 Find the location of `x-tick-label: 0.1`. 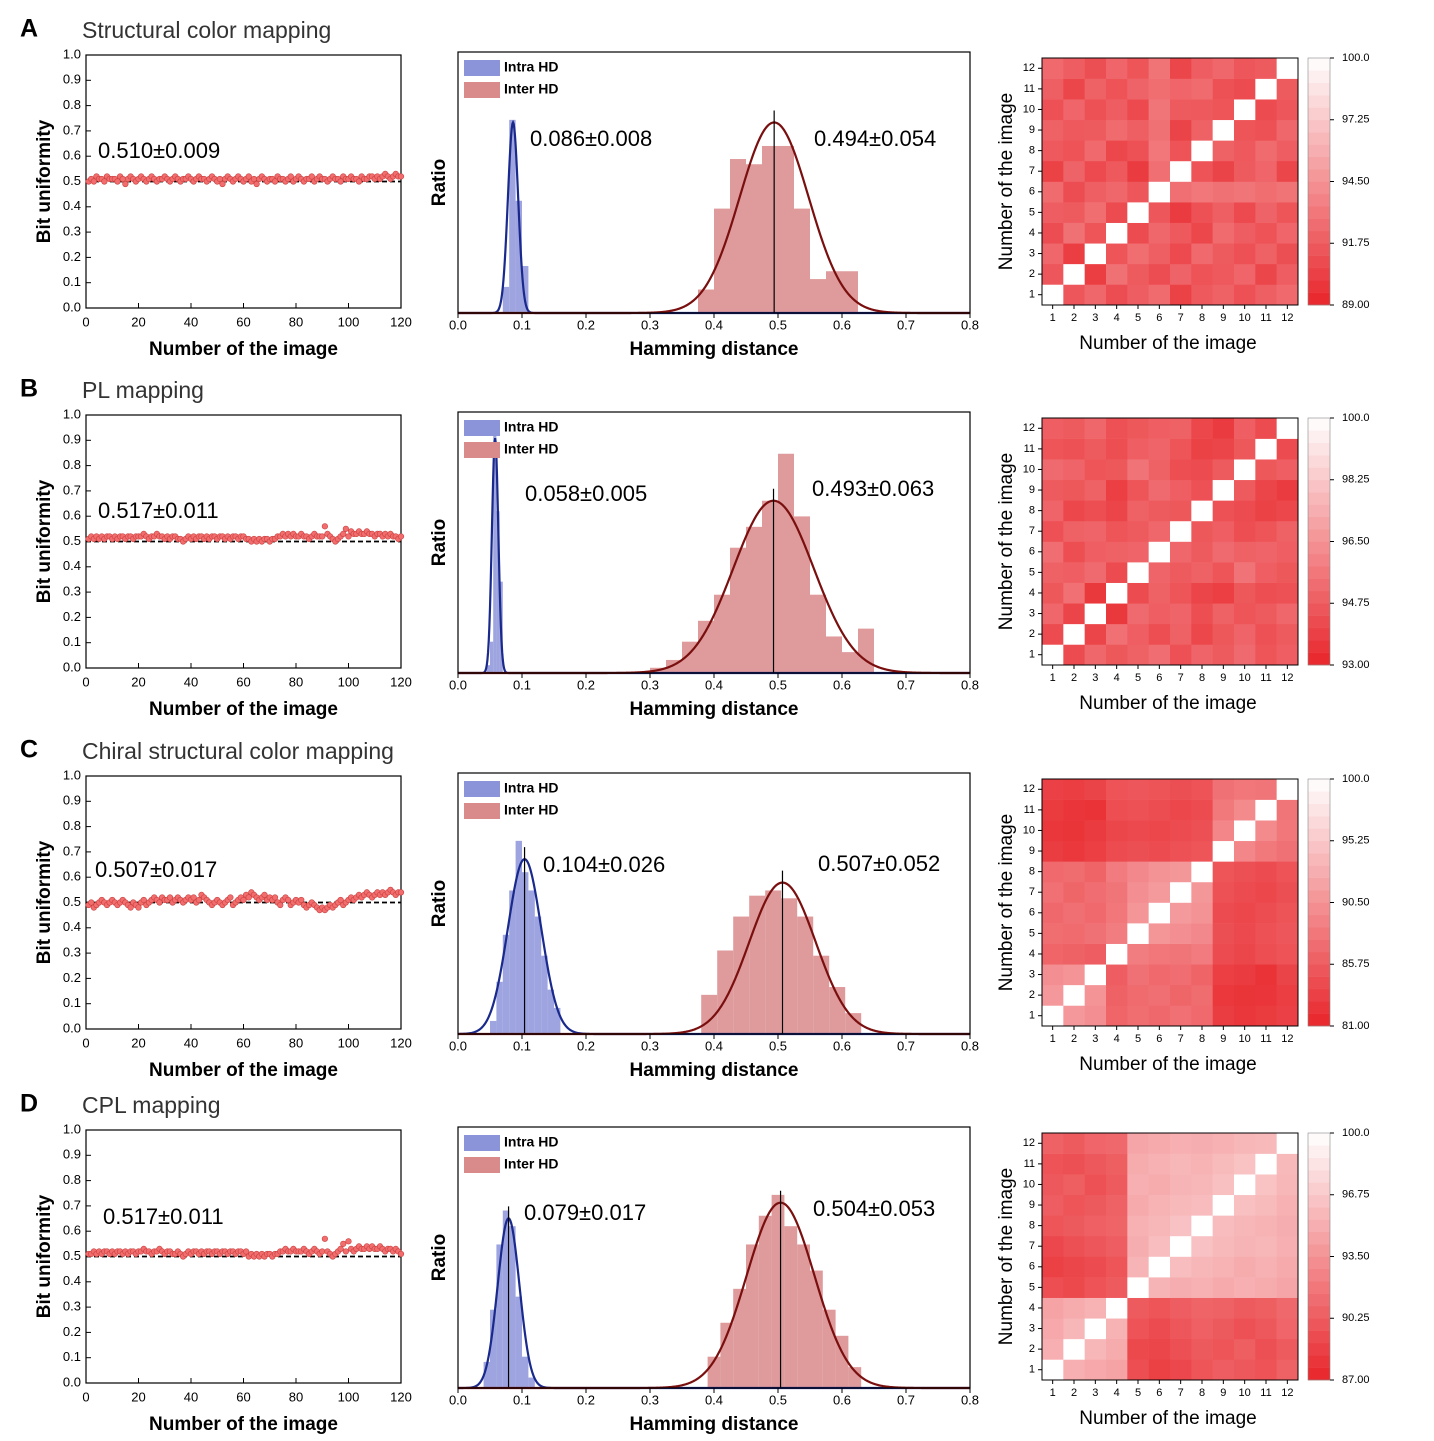

x-tick-label: 0.1 is located at coordinates (522, 324).